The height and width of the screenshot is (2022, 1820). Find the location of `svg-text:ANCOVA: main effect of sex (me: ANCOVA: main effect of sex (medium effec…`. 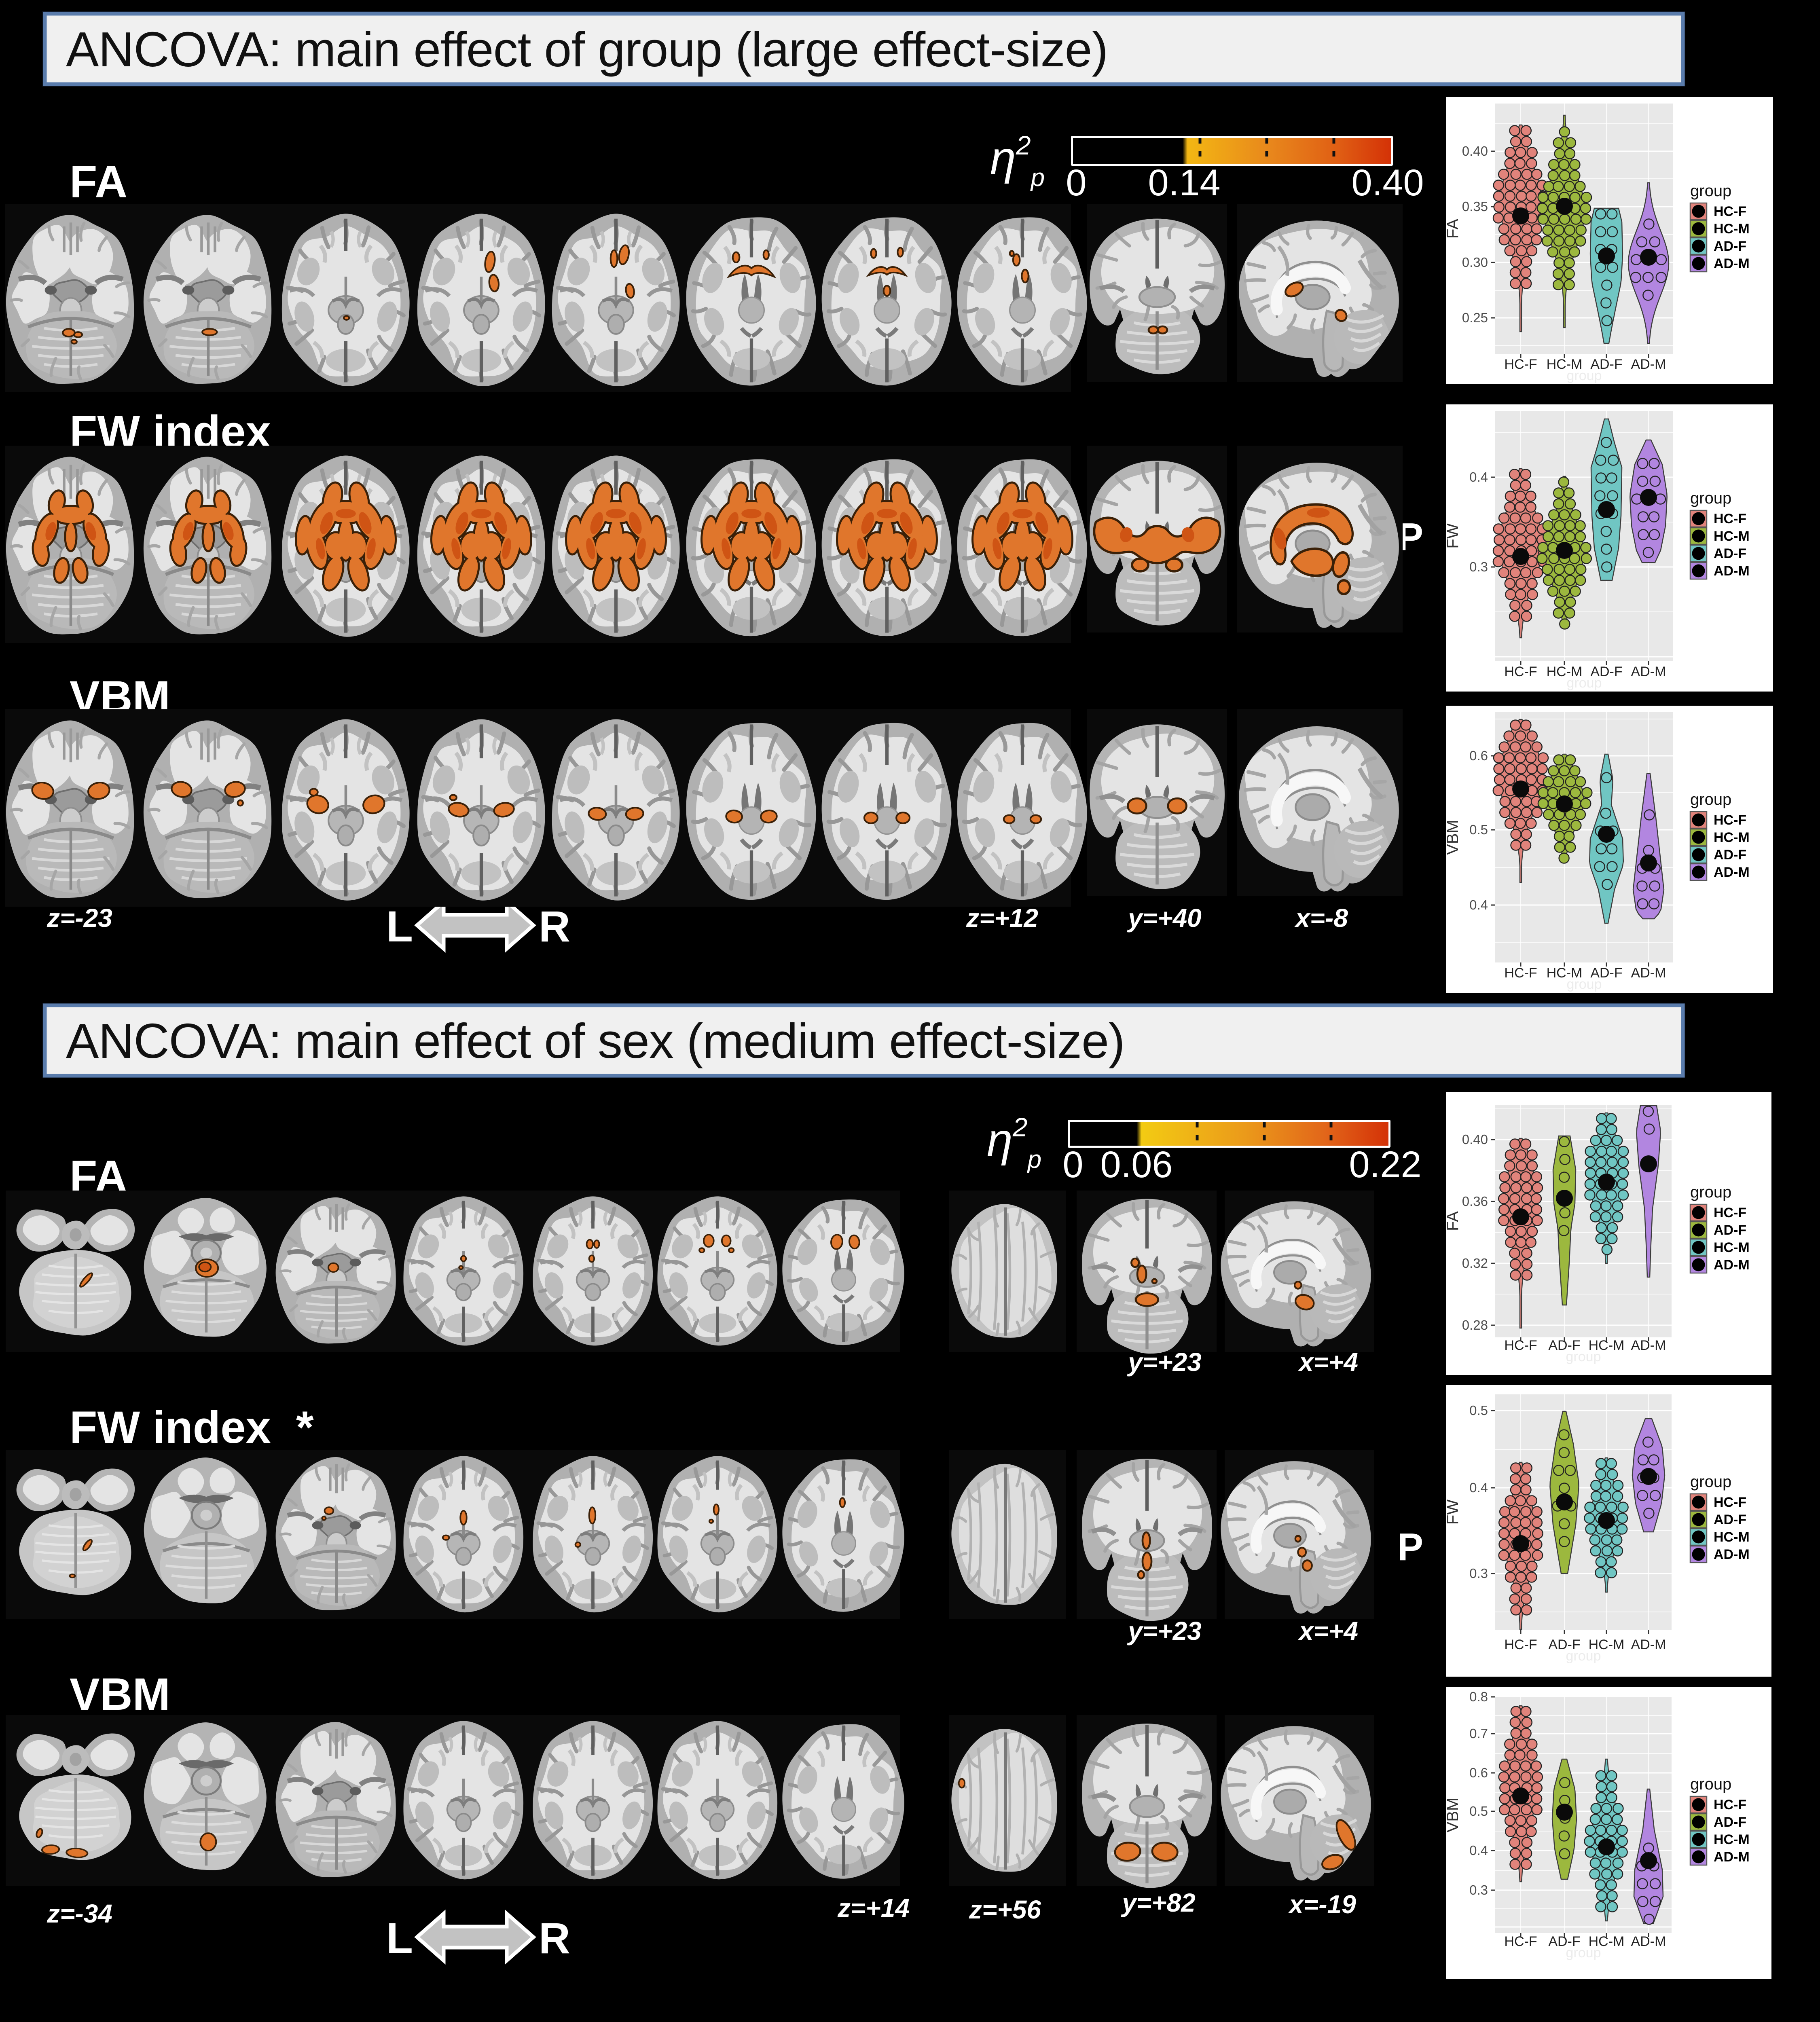

svg-text:ANCOVA: main effect of sex (me: ANCOVA: main effect of sex (medium effec… is located at coordinates (595, 1040).